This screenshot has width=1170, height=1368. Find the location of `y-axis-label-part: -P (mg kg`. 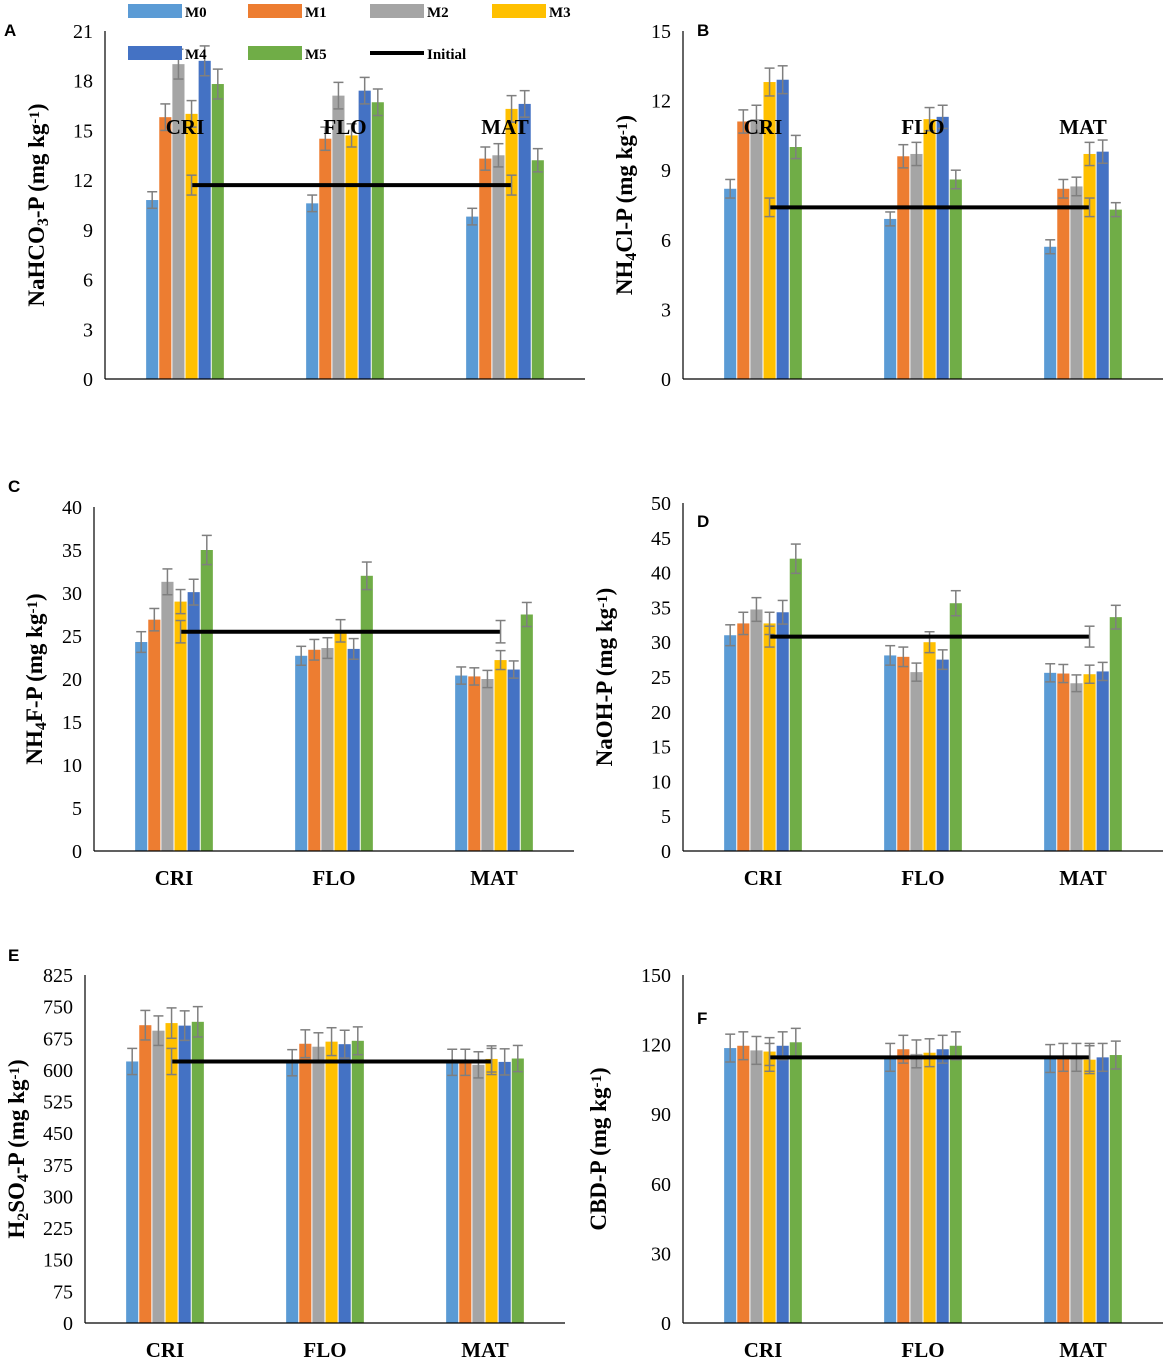

y-axis-label-part: -P (mg kg is located at coordinates (16, 1126).